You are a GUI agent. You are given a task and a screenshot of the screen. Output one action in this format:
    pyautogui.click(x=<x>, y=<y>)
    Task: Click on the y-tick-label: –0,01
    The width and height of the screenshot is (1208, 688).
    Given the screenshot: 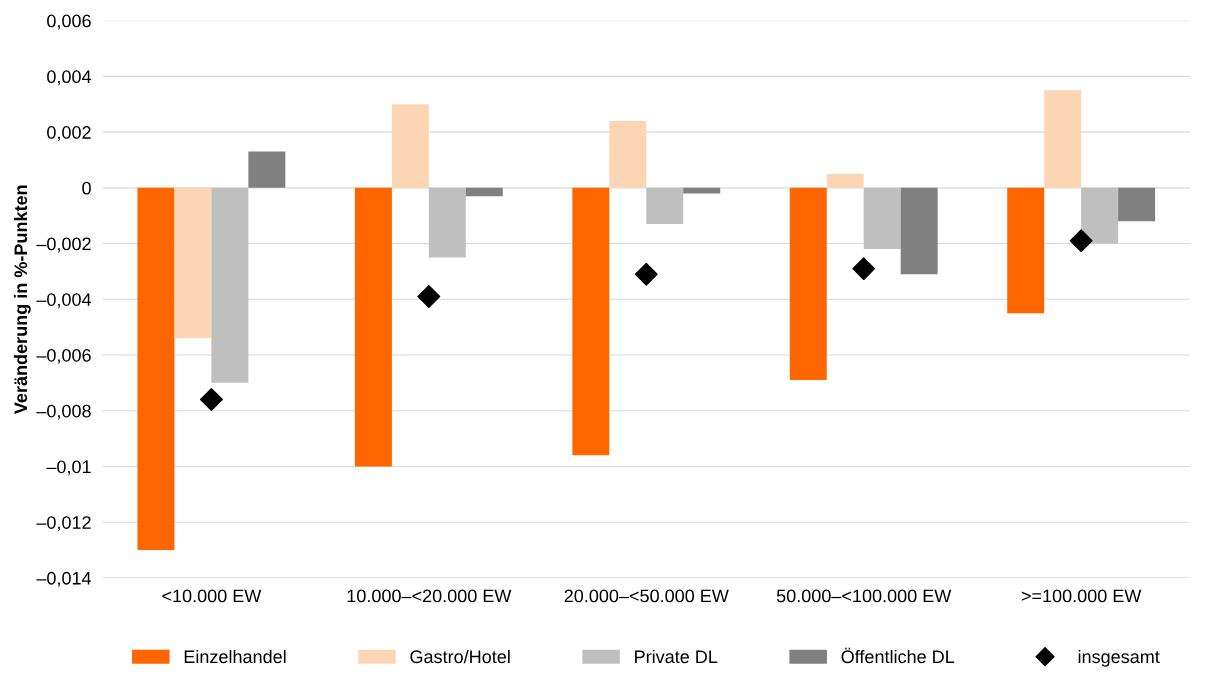 What is the action you would take?
    pyautogui.click(x=68, y=468)
    